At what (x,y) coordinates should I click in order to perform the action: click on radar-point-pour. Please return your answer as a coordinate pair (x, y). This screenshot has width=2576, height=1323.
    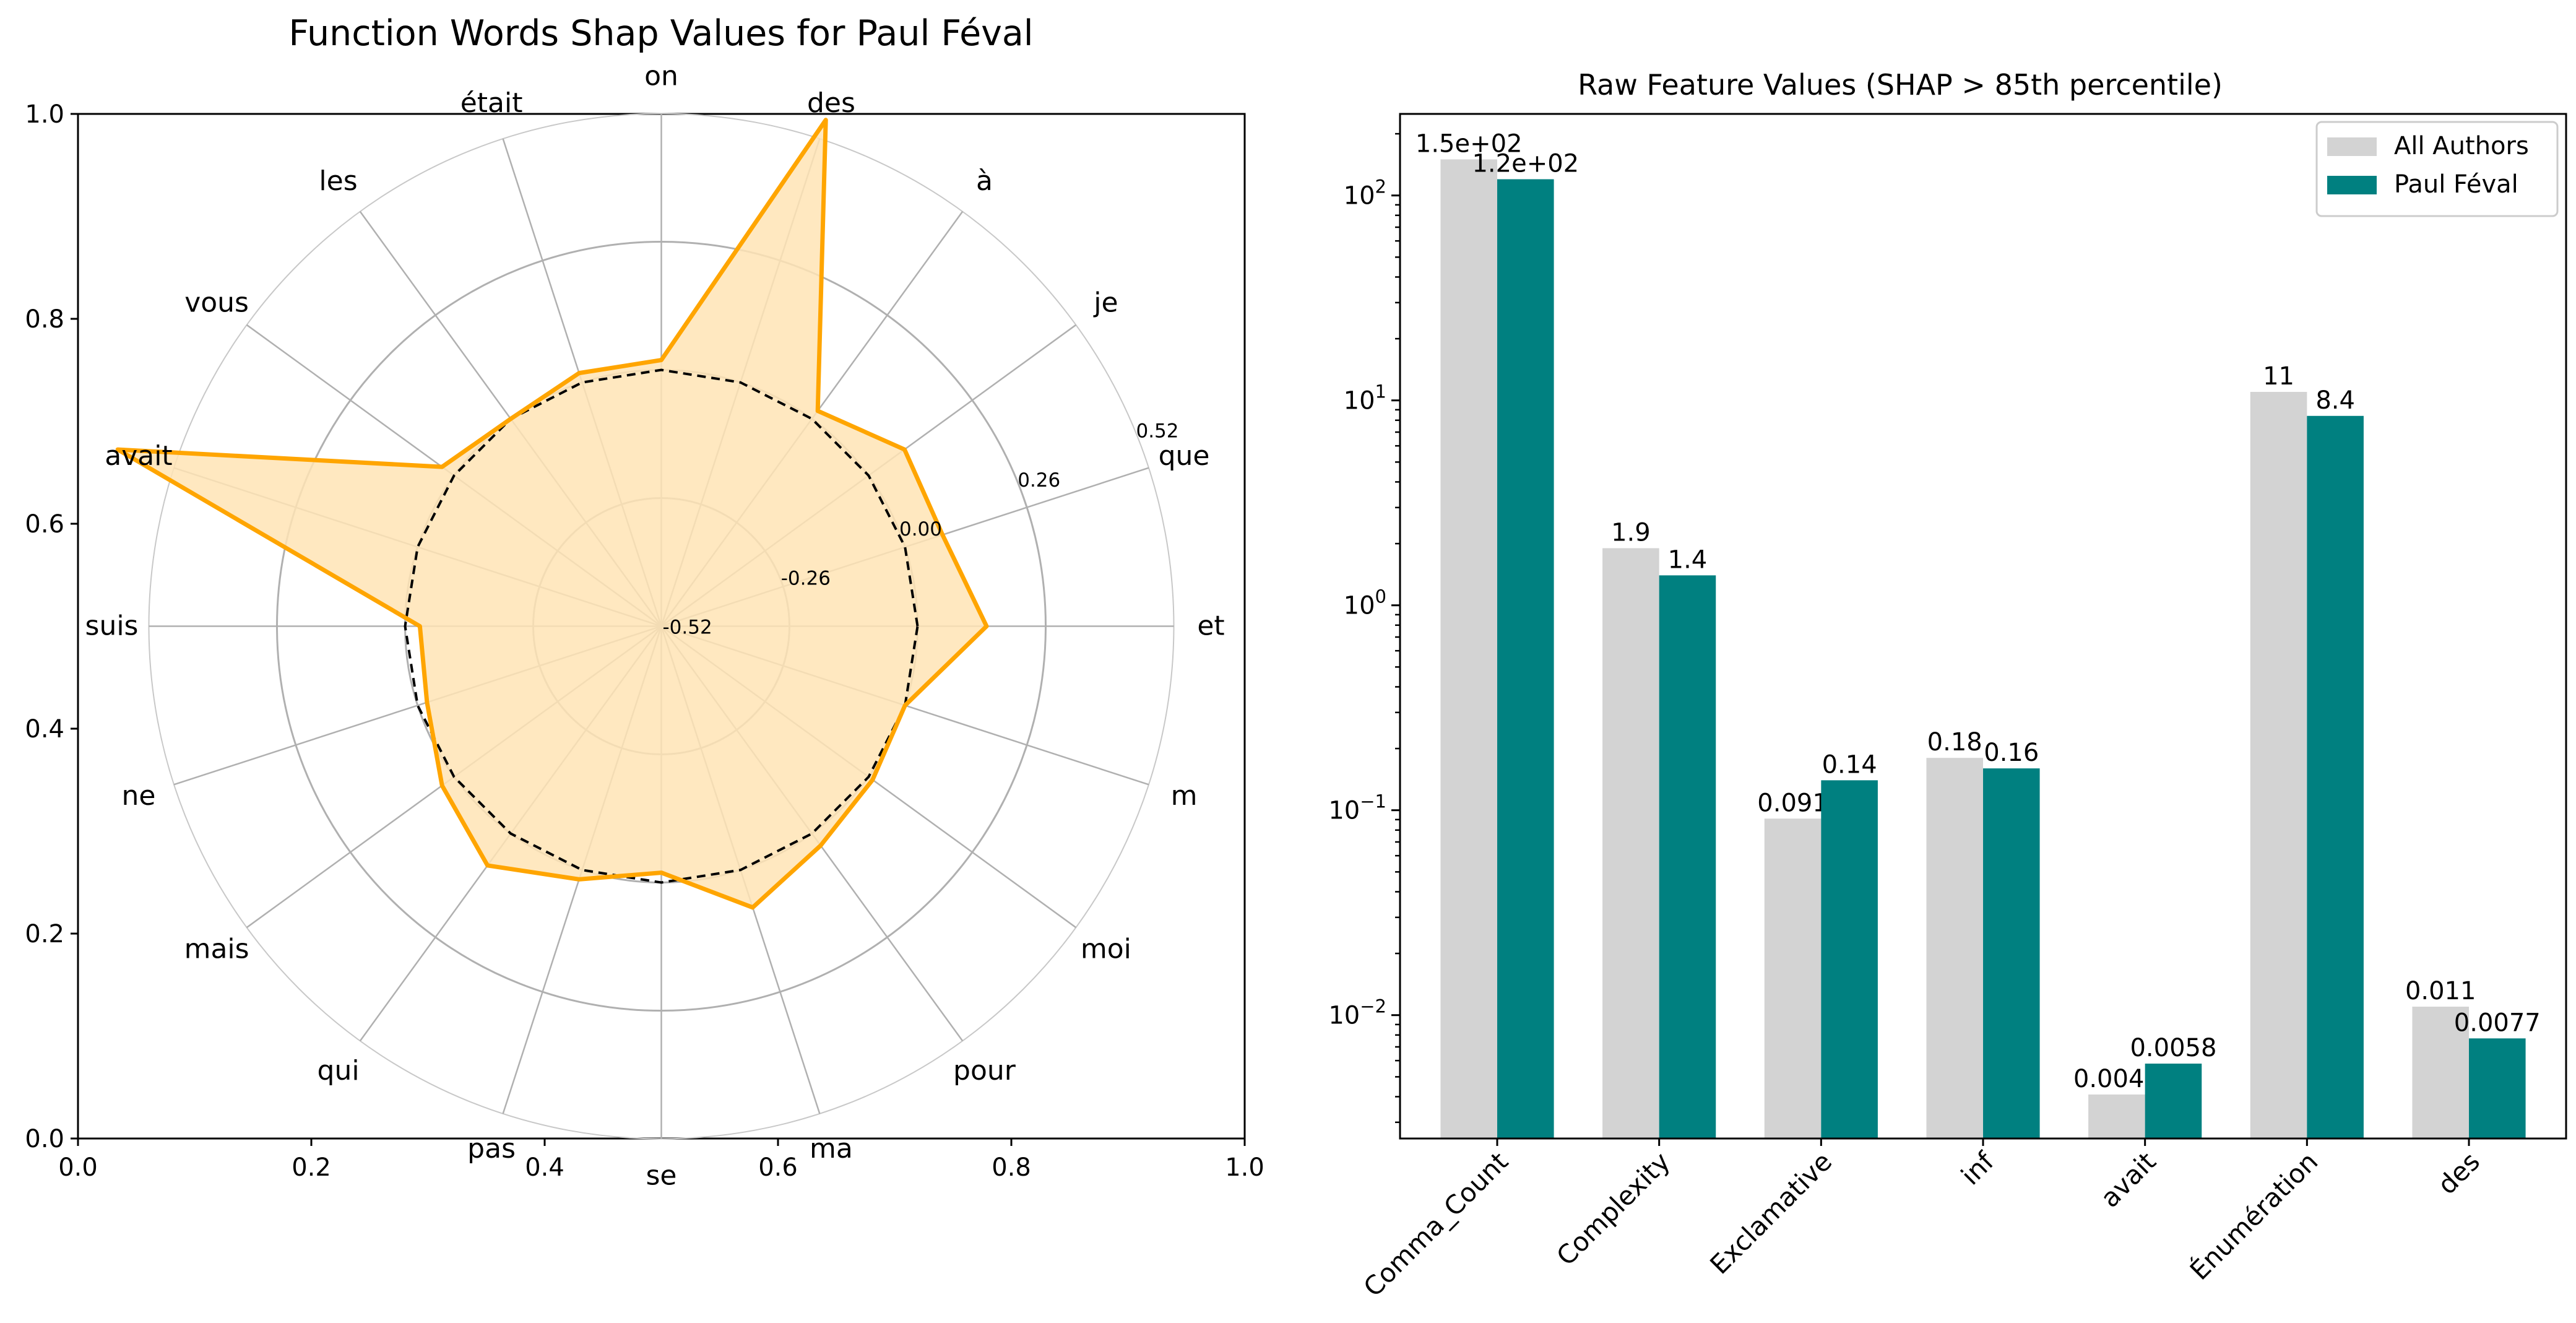
    Looking at the image, I should click on (820, 845).